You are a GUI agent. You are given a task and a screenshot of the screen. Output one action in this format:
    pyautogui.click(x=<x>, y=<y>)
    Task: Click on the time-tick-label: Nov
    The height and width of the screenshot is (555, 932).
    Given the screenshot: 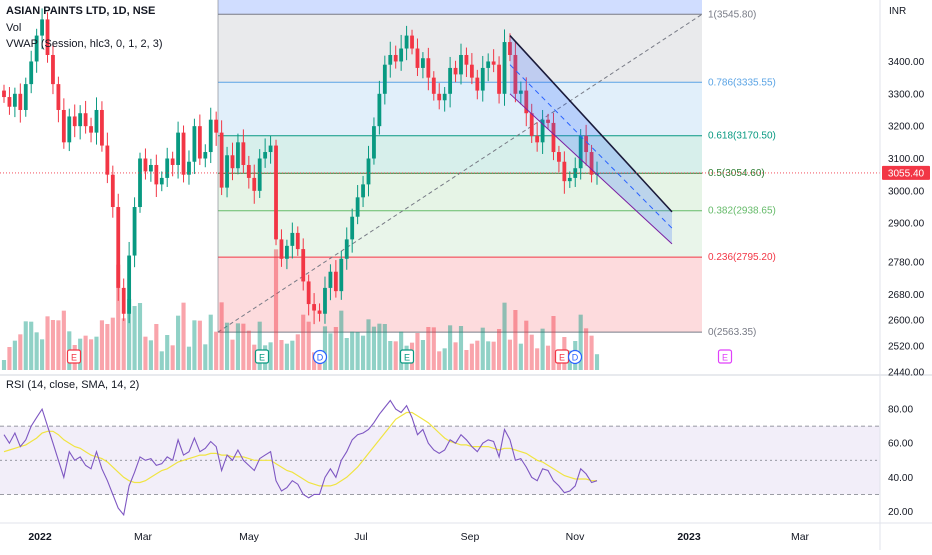 What is the action you would take?
    pyautogui.click(x=575, y=537)
    